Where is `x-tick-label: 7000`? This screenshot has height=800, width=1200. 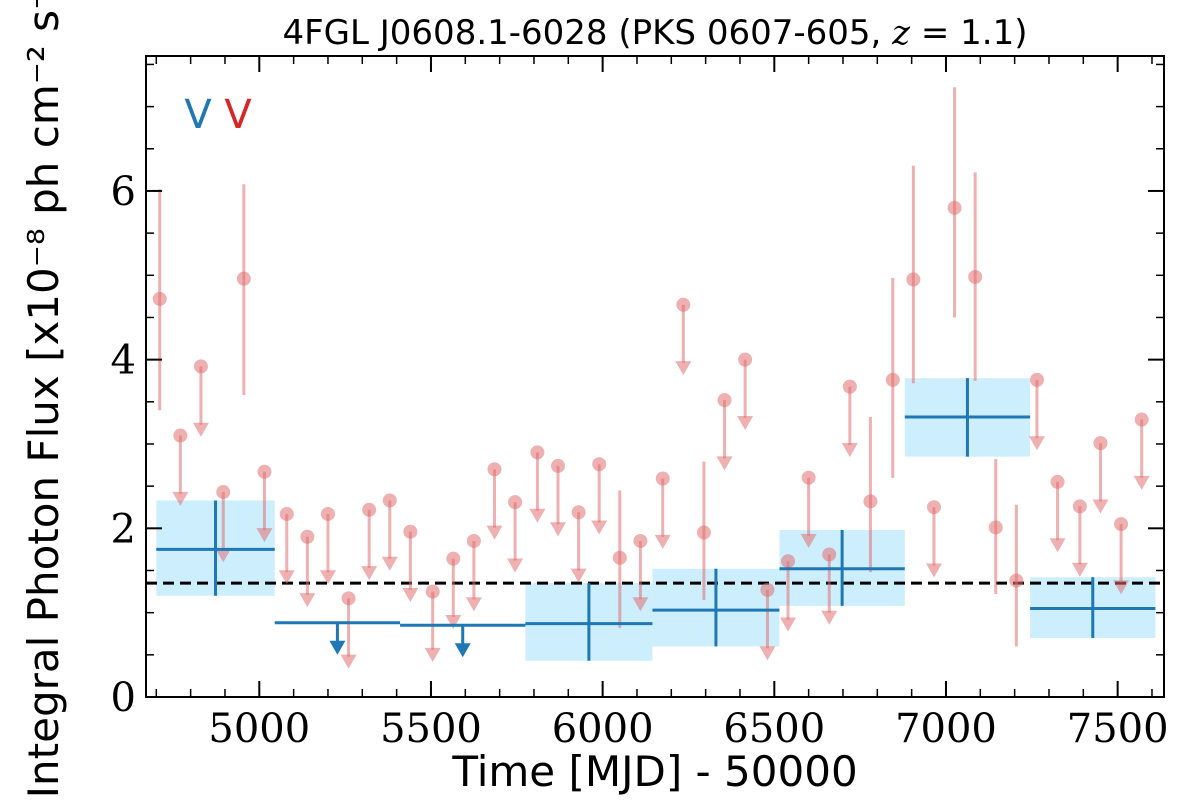
x-tick-label: 7000 is located at coordinates (946, 729).